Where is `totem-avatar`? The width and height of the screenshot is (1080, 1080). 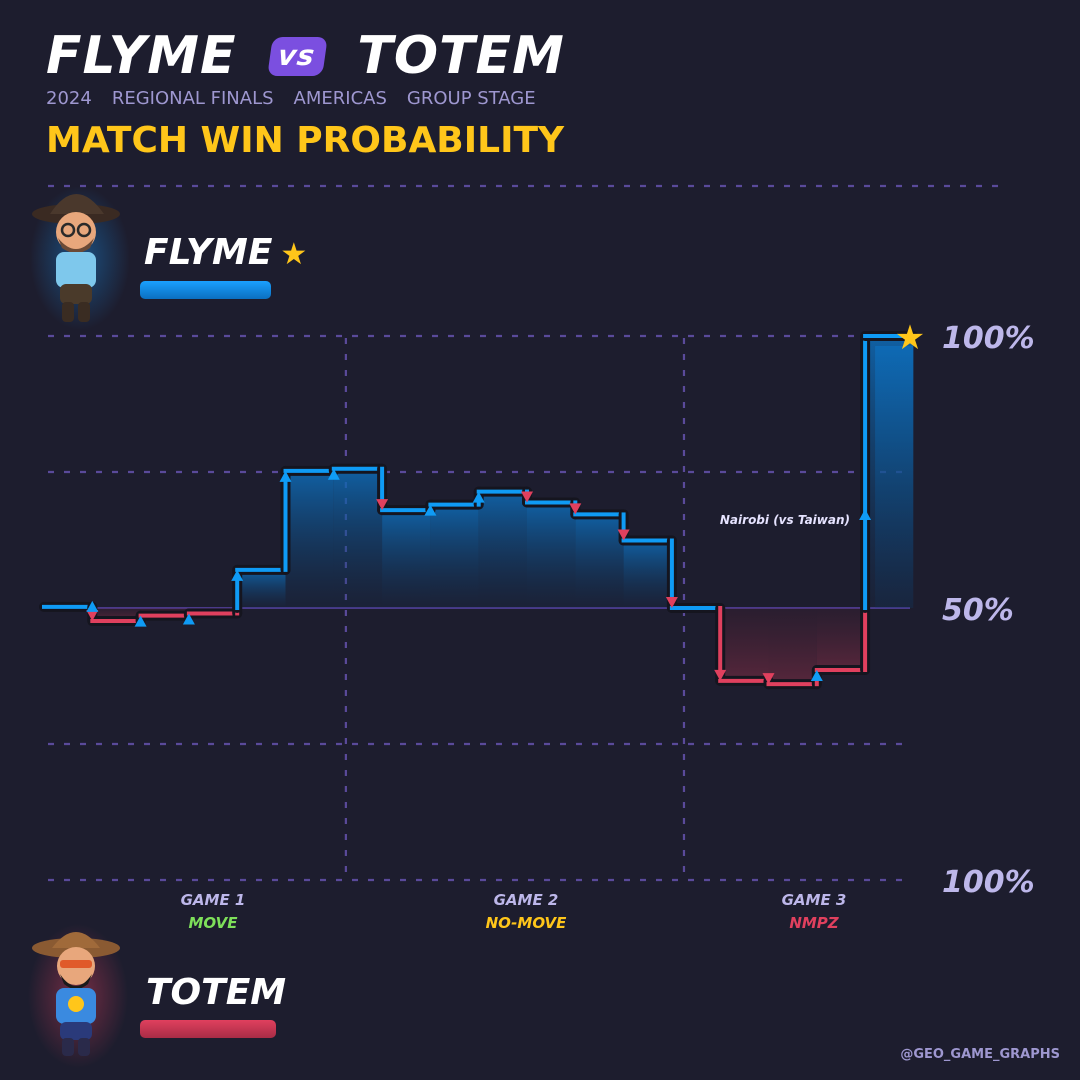
totem-avatar is located at coordinates (78, 996).